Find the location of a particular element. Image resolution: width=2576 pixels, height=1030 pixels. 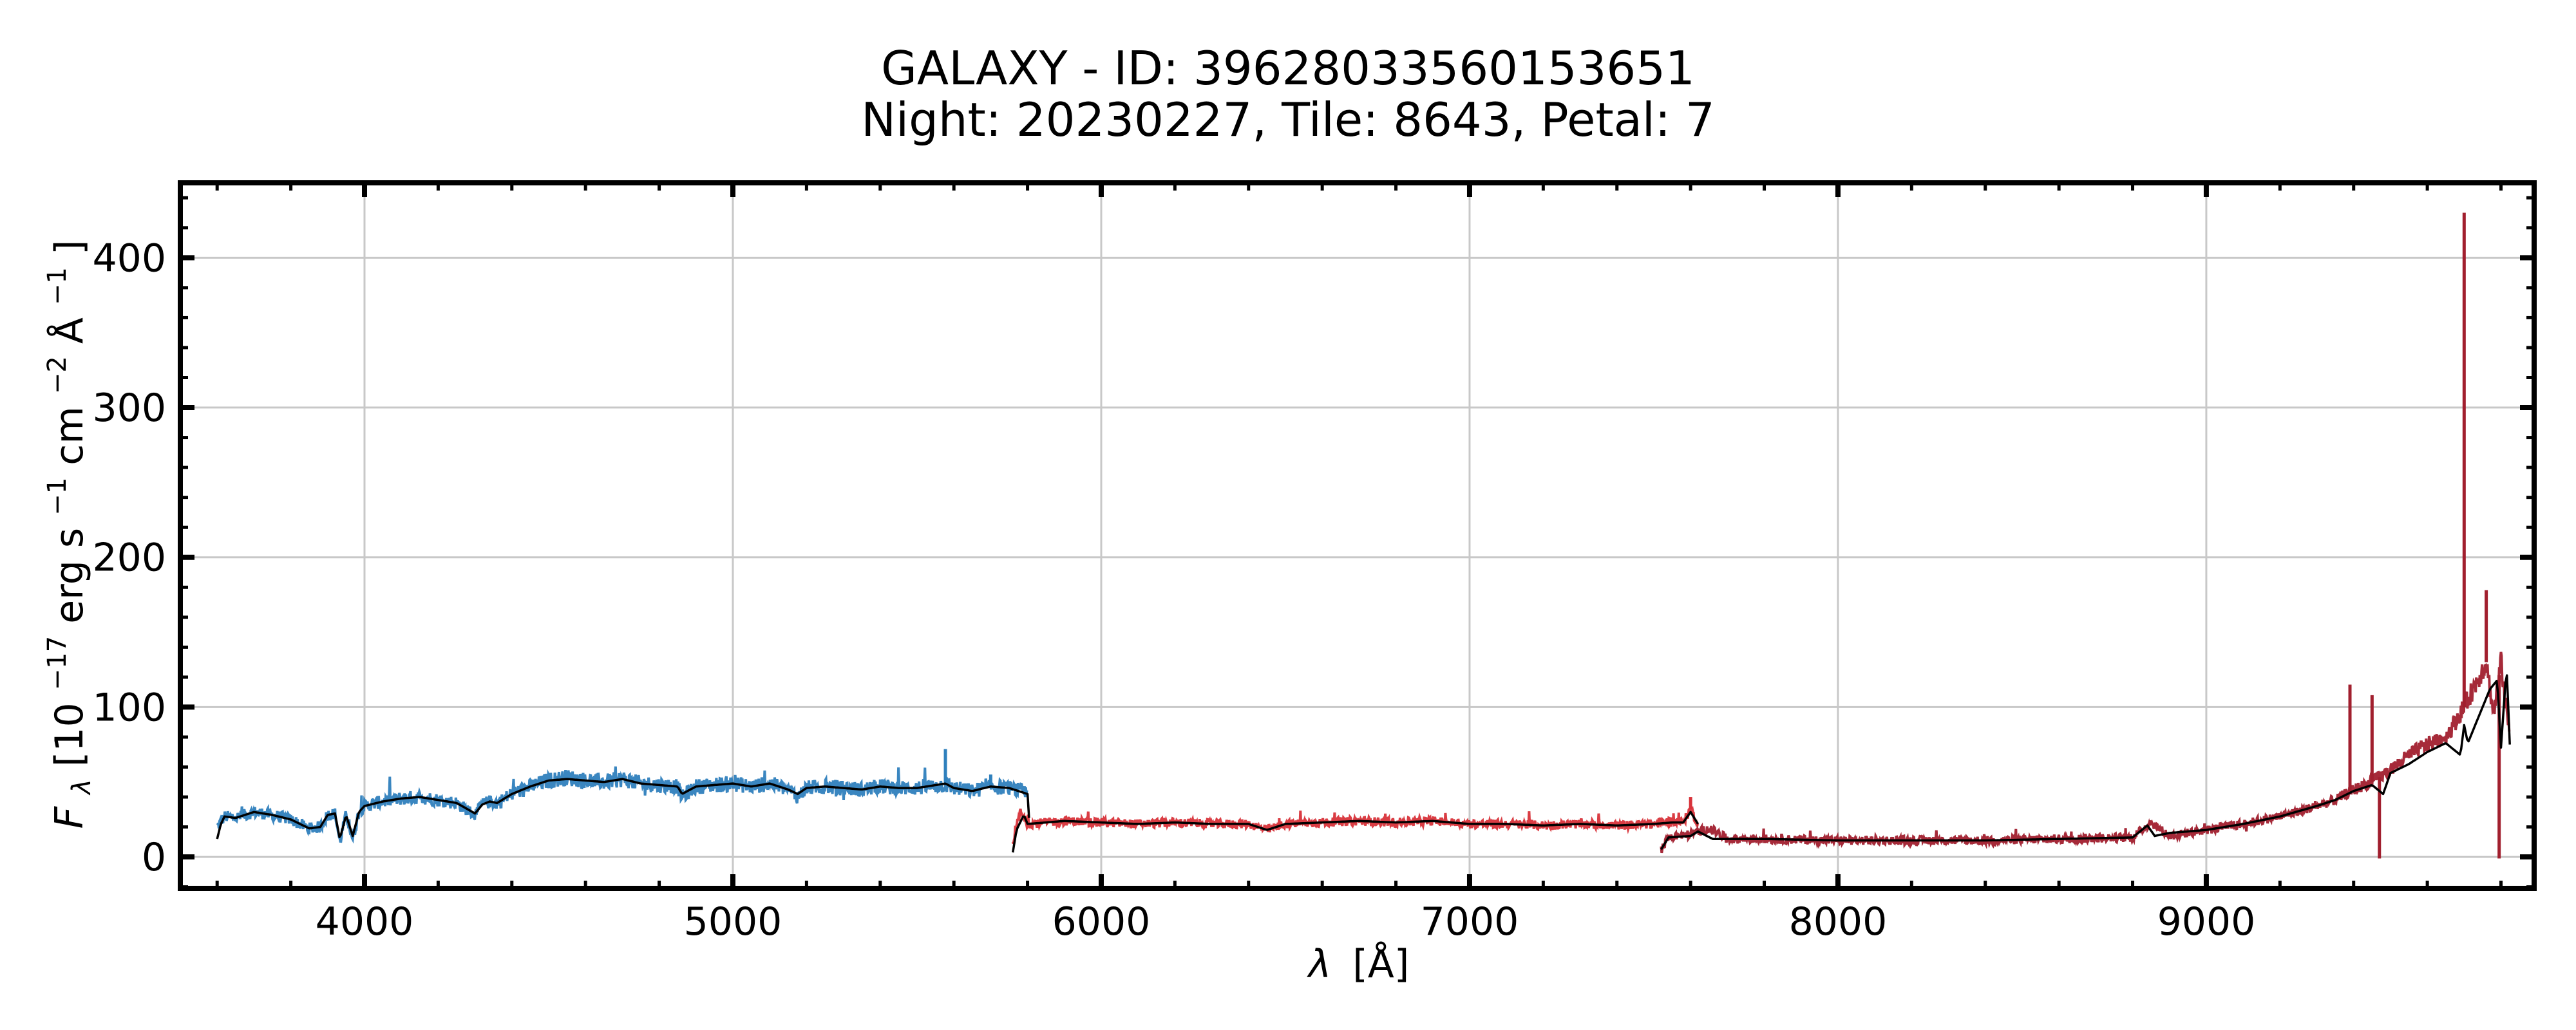

y-label-exp-cm: −2 is located at coordinates (58, 375).